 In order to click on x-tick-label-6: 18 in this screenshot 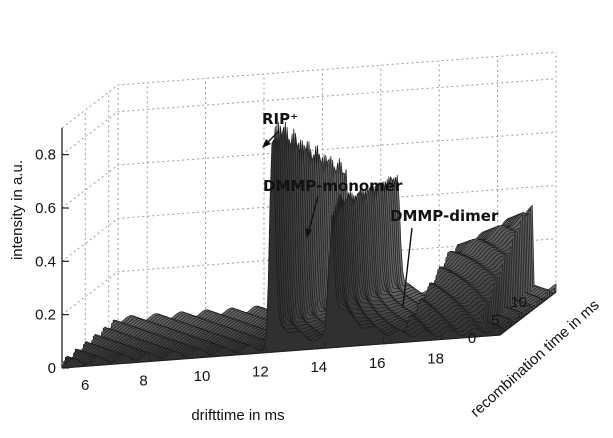, I will do `click(435, 358)`.